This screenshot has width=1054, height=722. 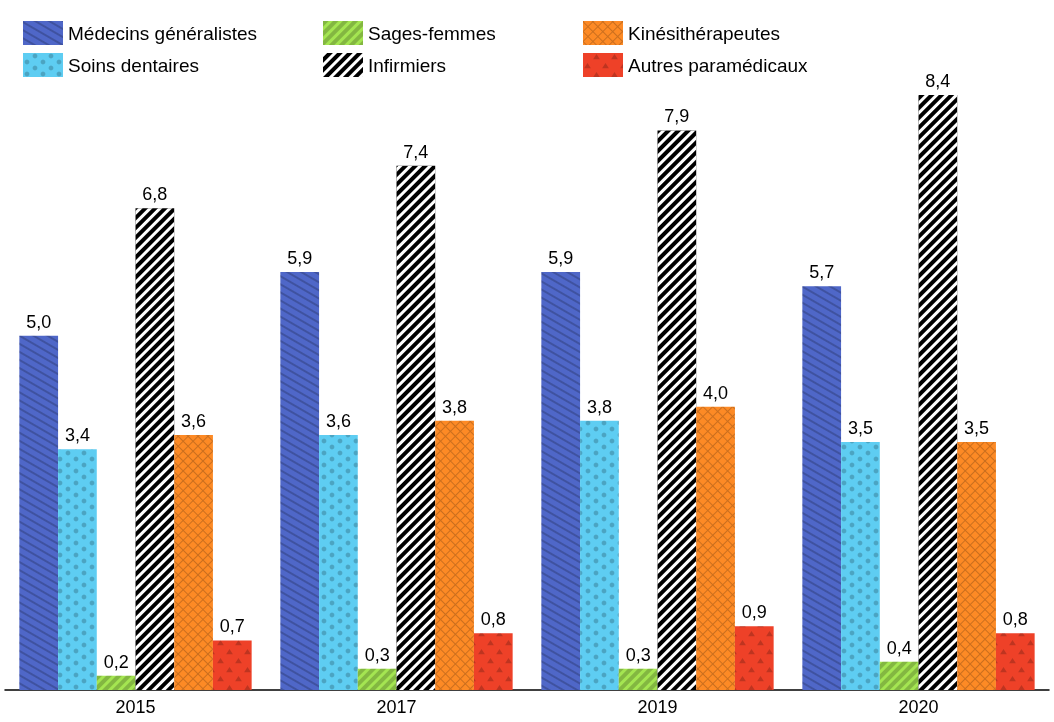 What do you see at coordinates (163, 33) in the screenshot?
I see `legend-label: Médecins généralistes` at bounding box center [163, 33].